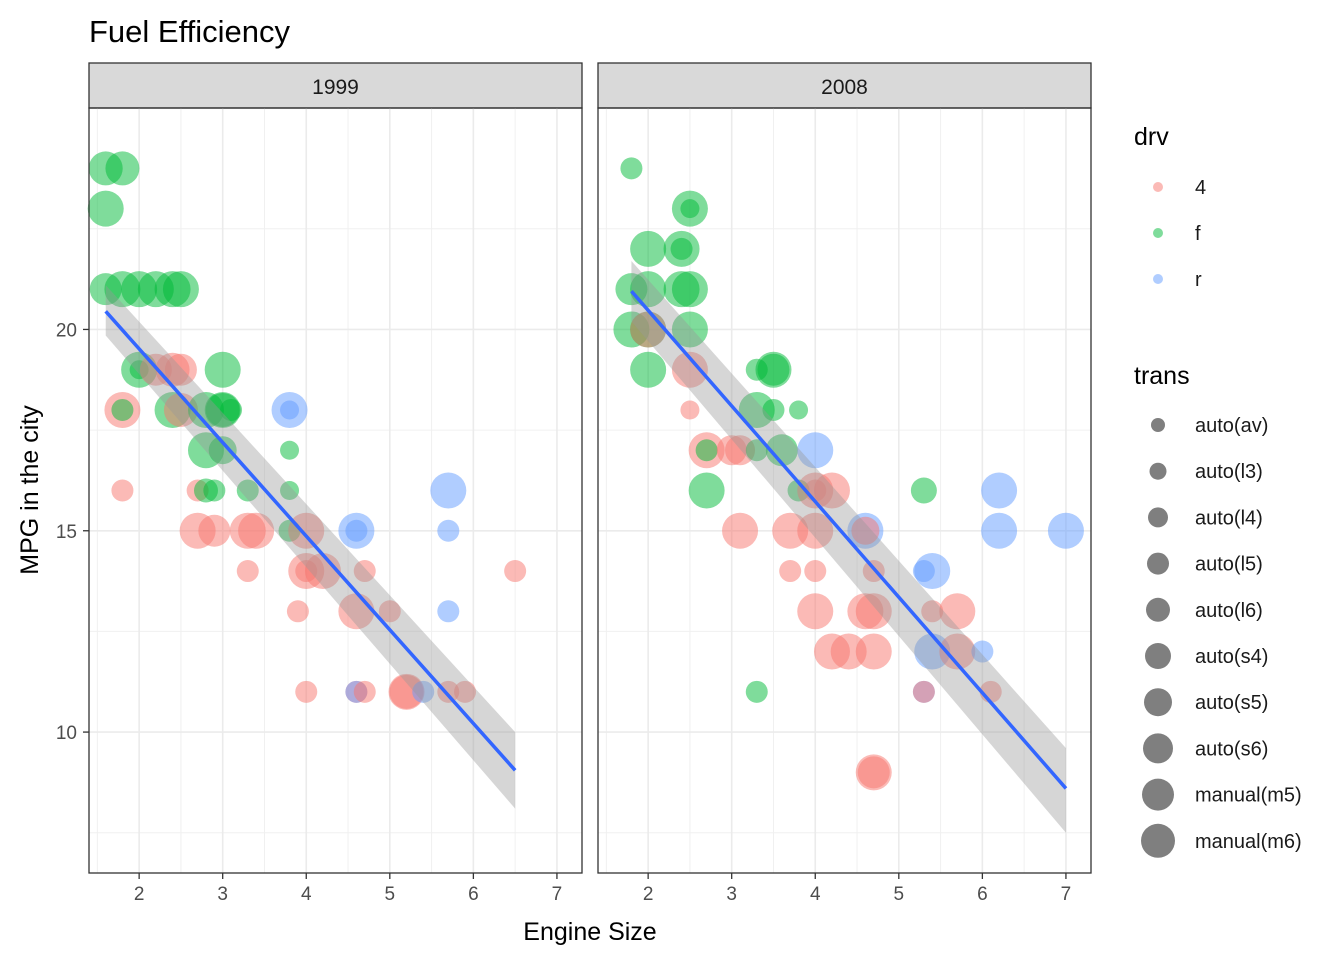 The image size is (1344, 965). Describe the element at coordinates (310, 541) in the screenshot. I see `smooth-line` at that location.